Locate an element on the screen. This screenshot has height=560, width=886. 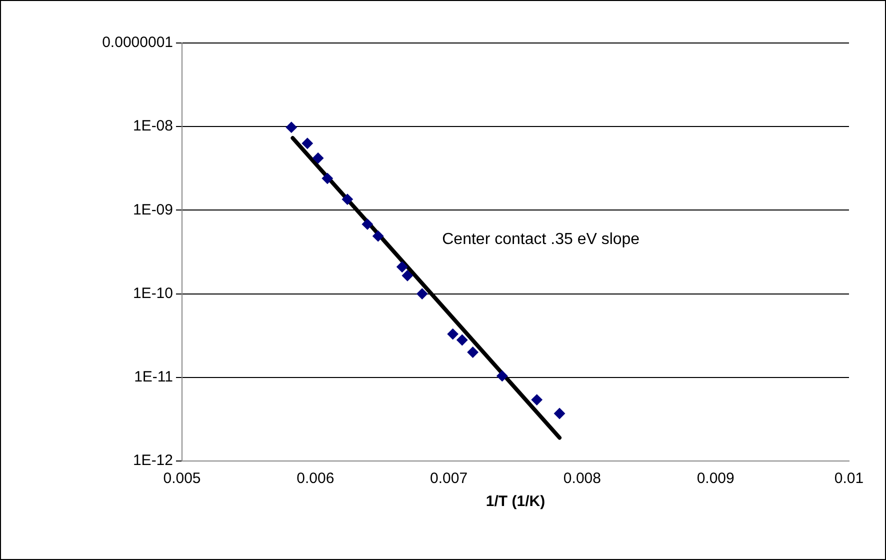
x-tick-label: 0.008 is located at coordinates (582, 479).